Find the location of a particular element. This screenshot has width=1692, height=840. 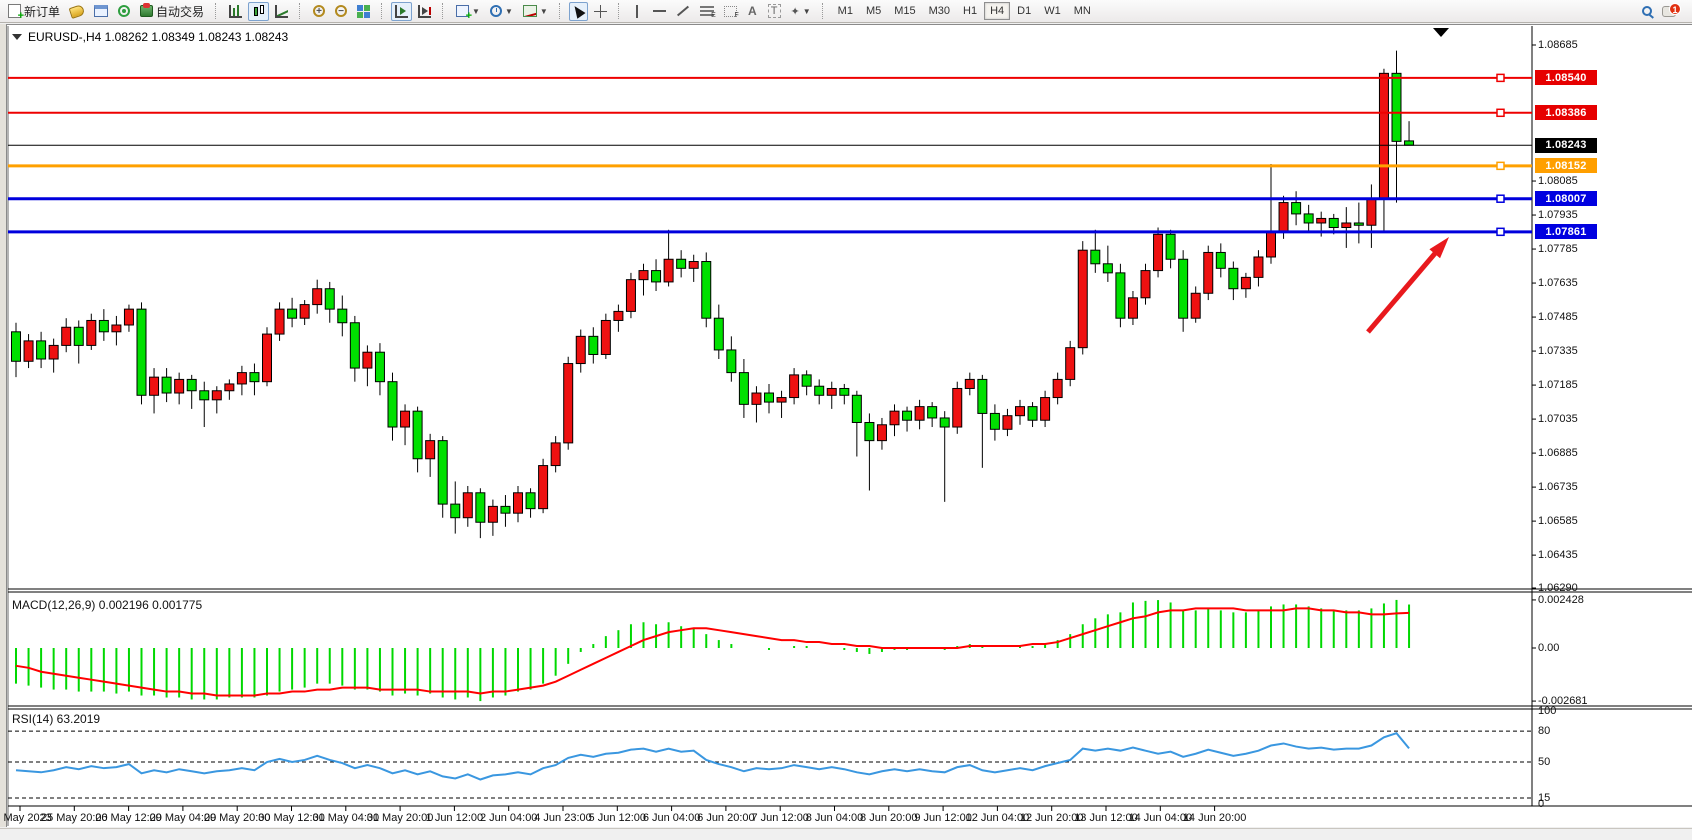

price-tick-label: 1.08685 is located at coordinates (1558, 45).